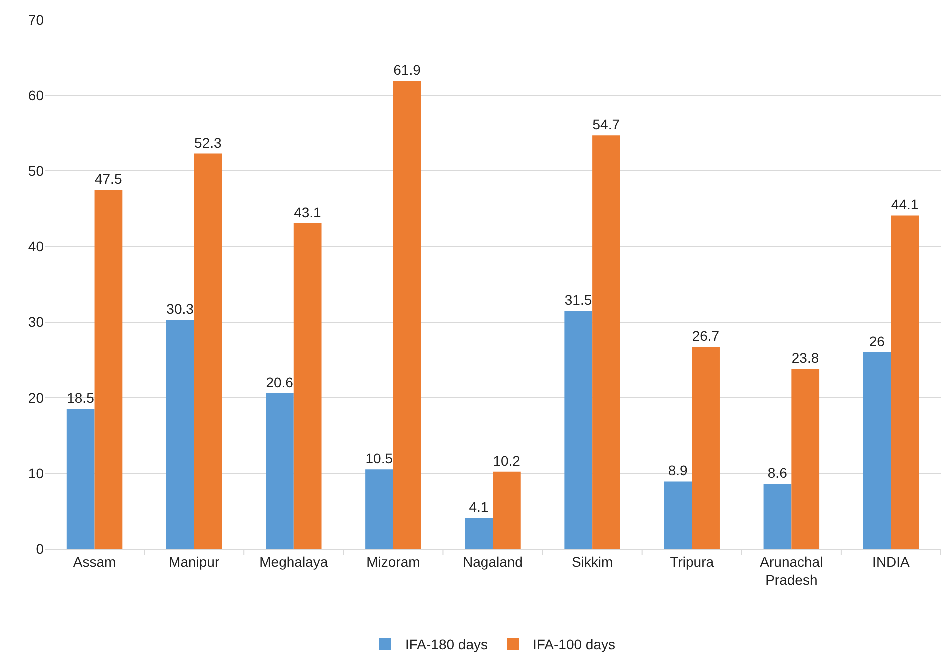  I want to click on x-tick-label: Sikkim, so click(593, 562).